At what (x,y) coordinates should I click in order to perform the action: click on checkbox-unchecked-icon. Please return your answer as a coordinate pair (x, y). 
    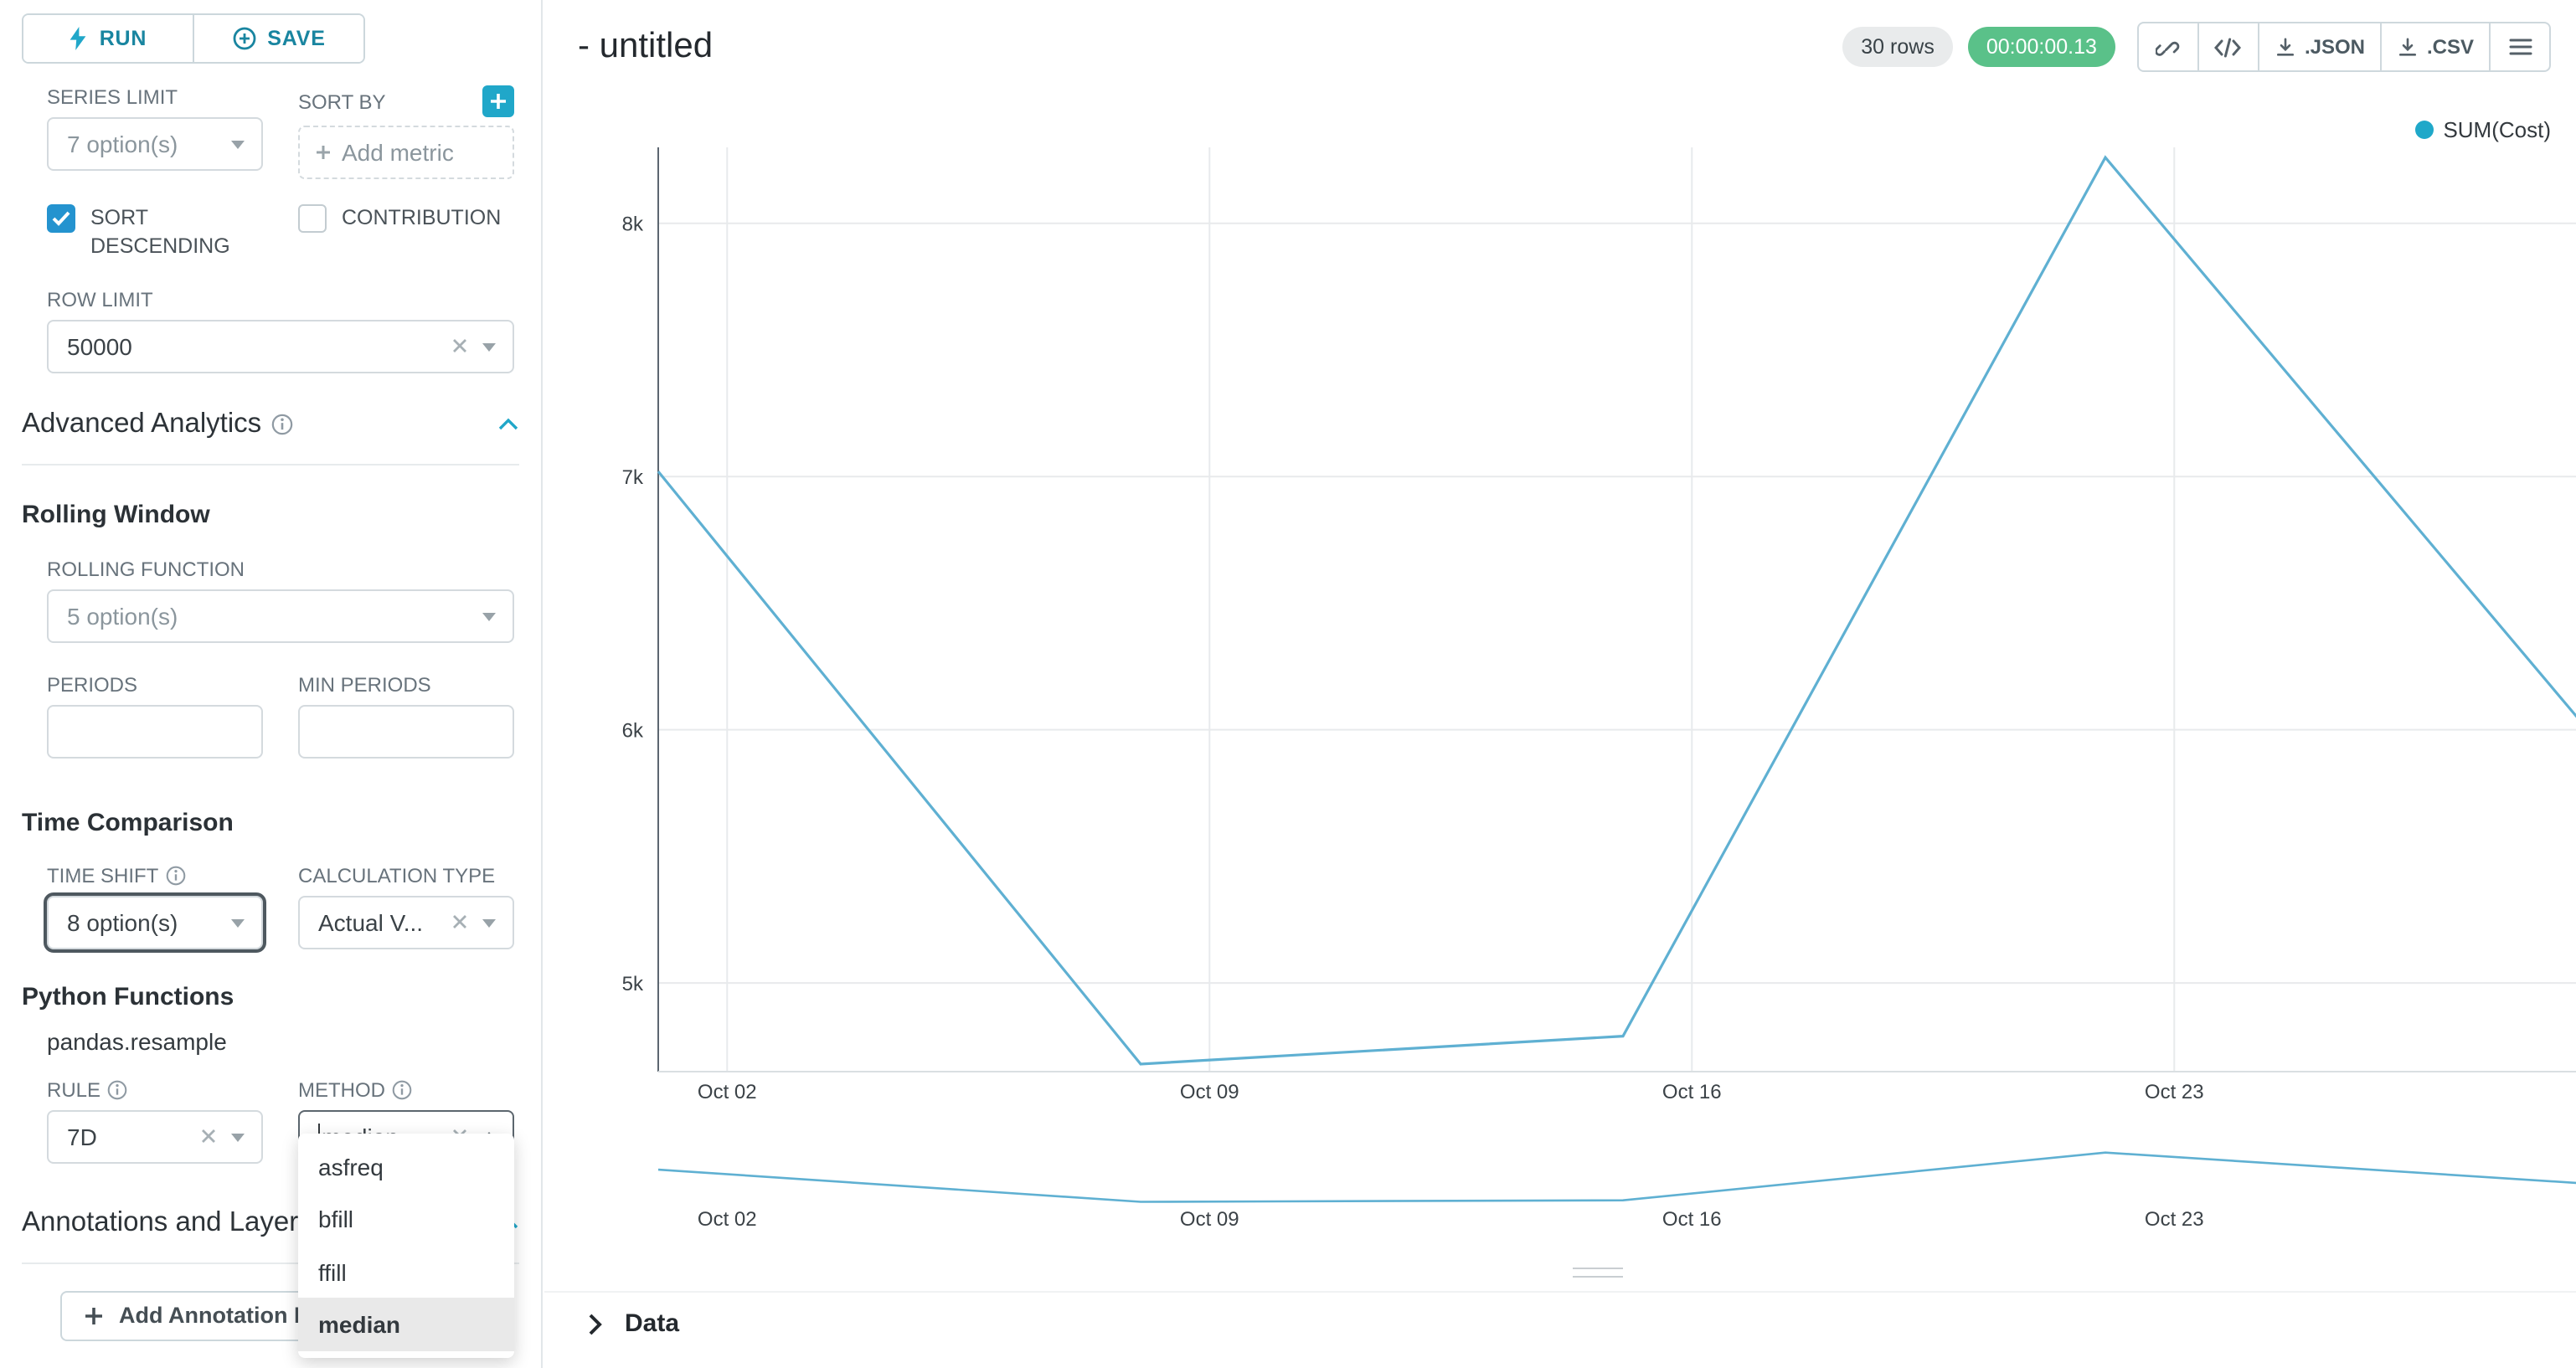
    Looking at the image, I should click on (312, 218).